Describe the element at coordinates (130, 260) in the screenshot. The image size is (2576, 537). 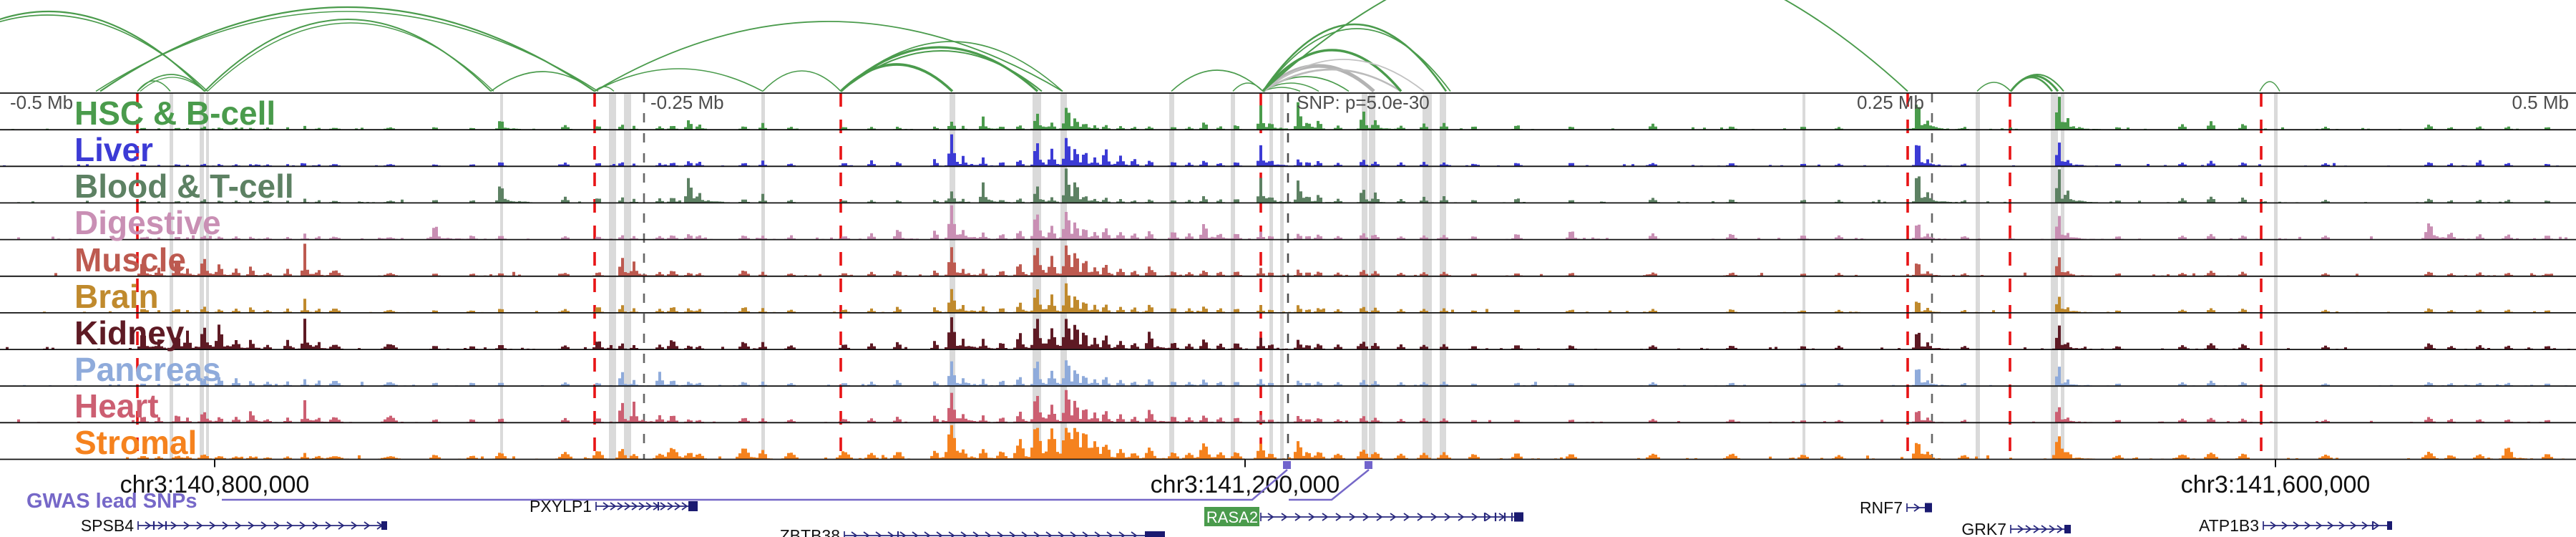
I see `svg-text: Muscle` at that location.